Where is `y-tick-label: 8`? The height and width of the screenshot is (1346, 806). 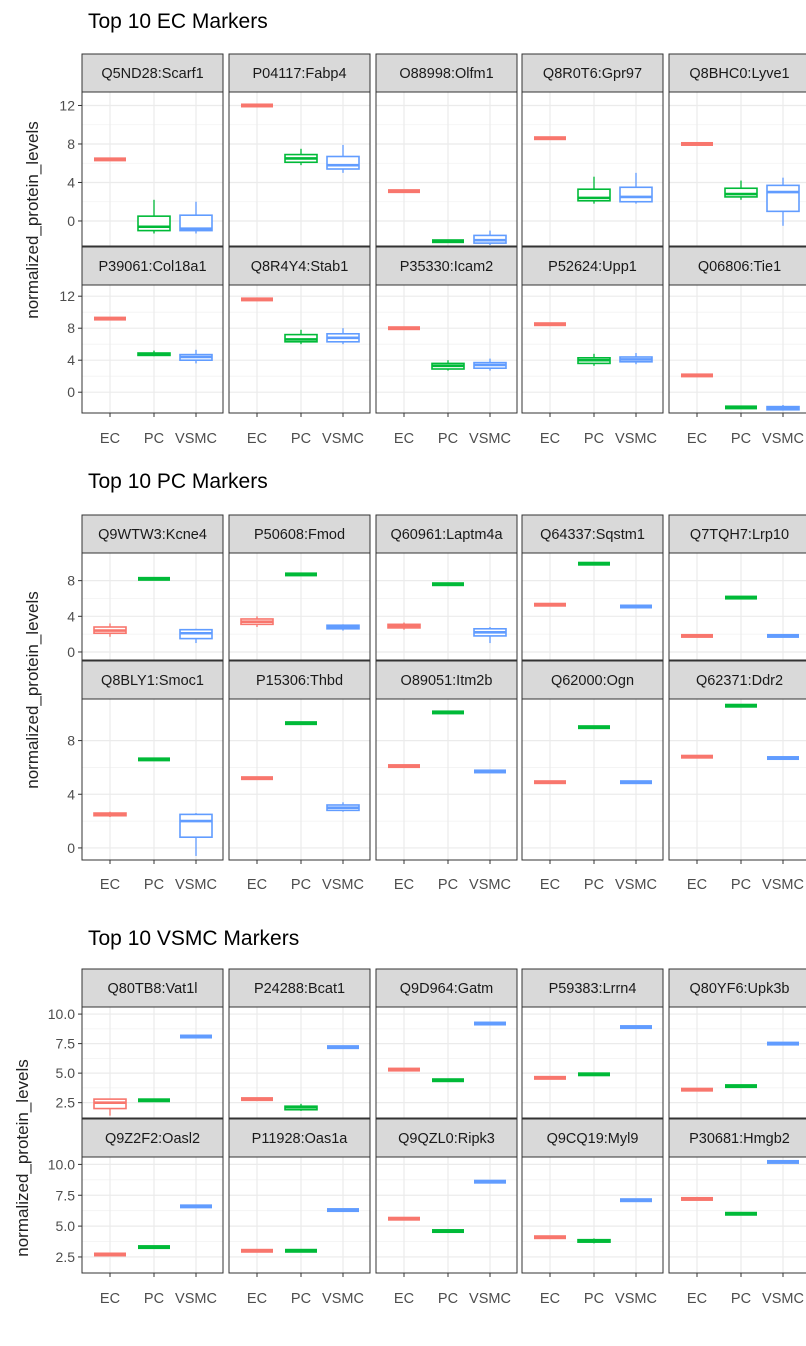 y-tick-label: 8 is located at coordinates (71, 144).